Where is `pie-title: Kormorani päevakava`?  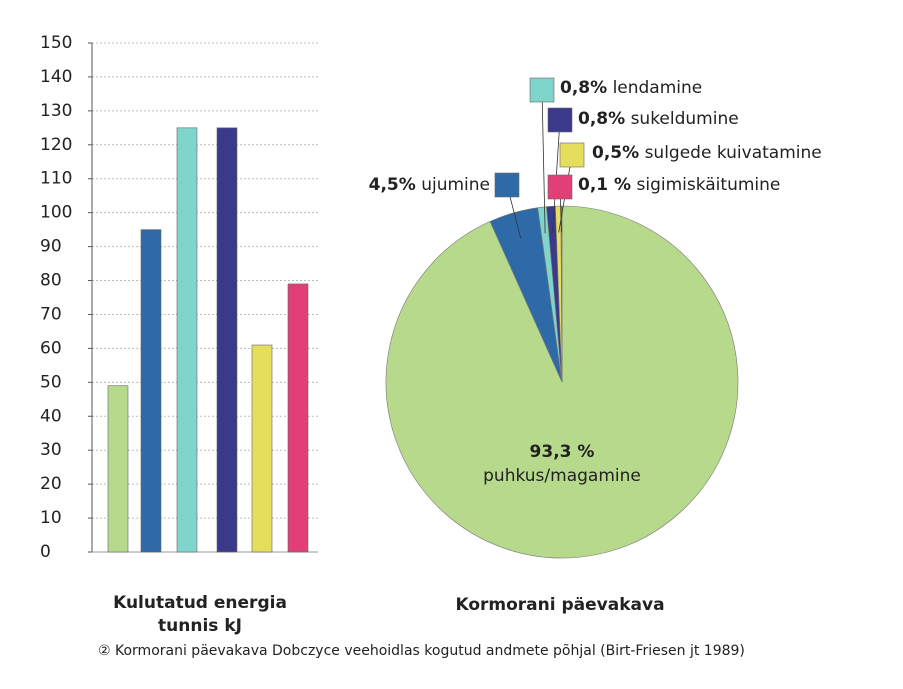
pie-title: Kormorani päevakava is located at coordinates (559, 605).